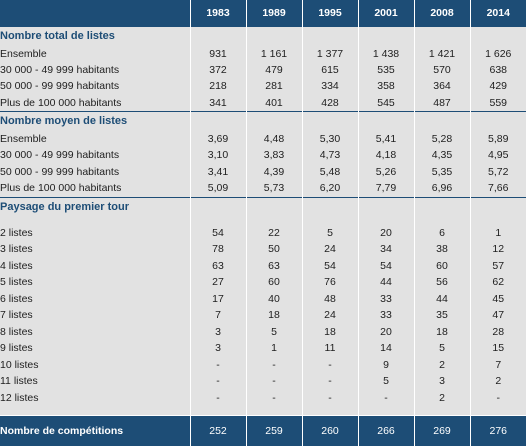 This screenshot has width=526, height=446. Describe the element at coordinates (497, 86) in the screenshot. I see `row-value: 429` at that location.